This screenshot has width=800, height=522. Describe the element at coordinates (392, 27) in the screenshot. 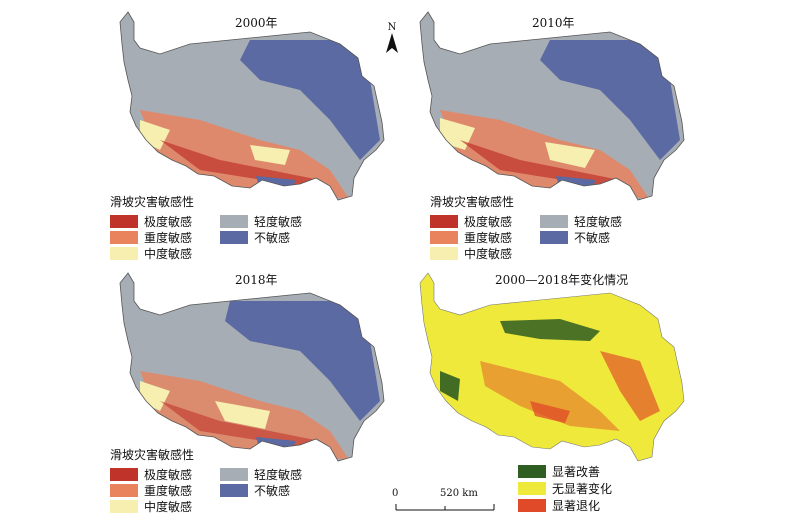

I see `north-label: N` at that location.